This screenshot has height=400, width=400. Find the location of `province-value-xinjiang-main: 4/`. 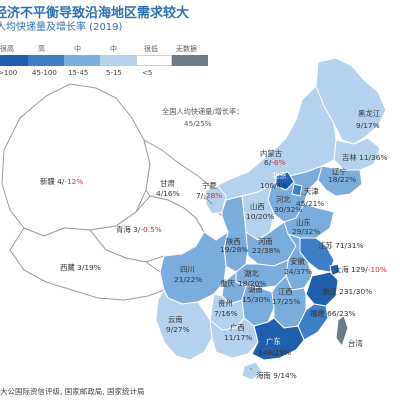

province-value-xinjiang-main: 4/ is located at coordinates (61, 181).